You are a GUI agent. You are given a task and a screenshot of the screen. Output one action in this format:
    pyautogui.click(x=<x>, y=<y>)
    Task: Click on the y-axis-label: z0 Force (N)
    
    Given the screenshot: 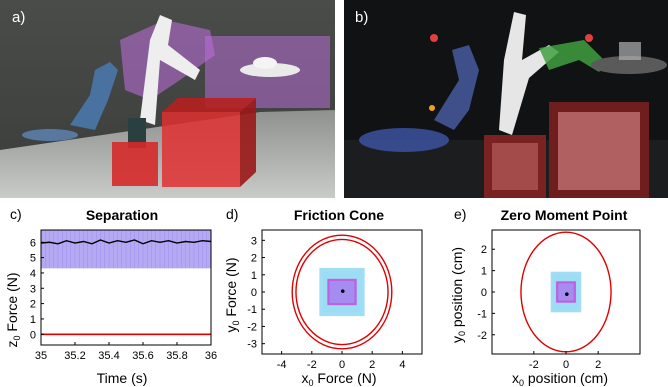 What is the action you would take?
    pyautogui.click(x=13, y=309)
    